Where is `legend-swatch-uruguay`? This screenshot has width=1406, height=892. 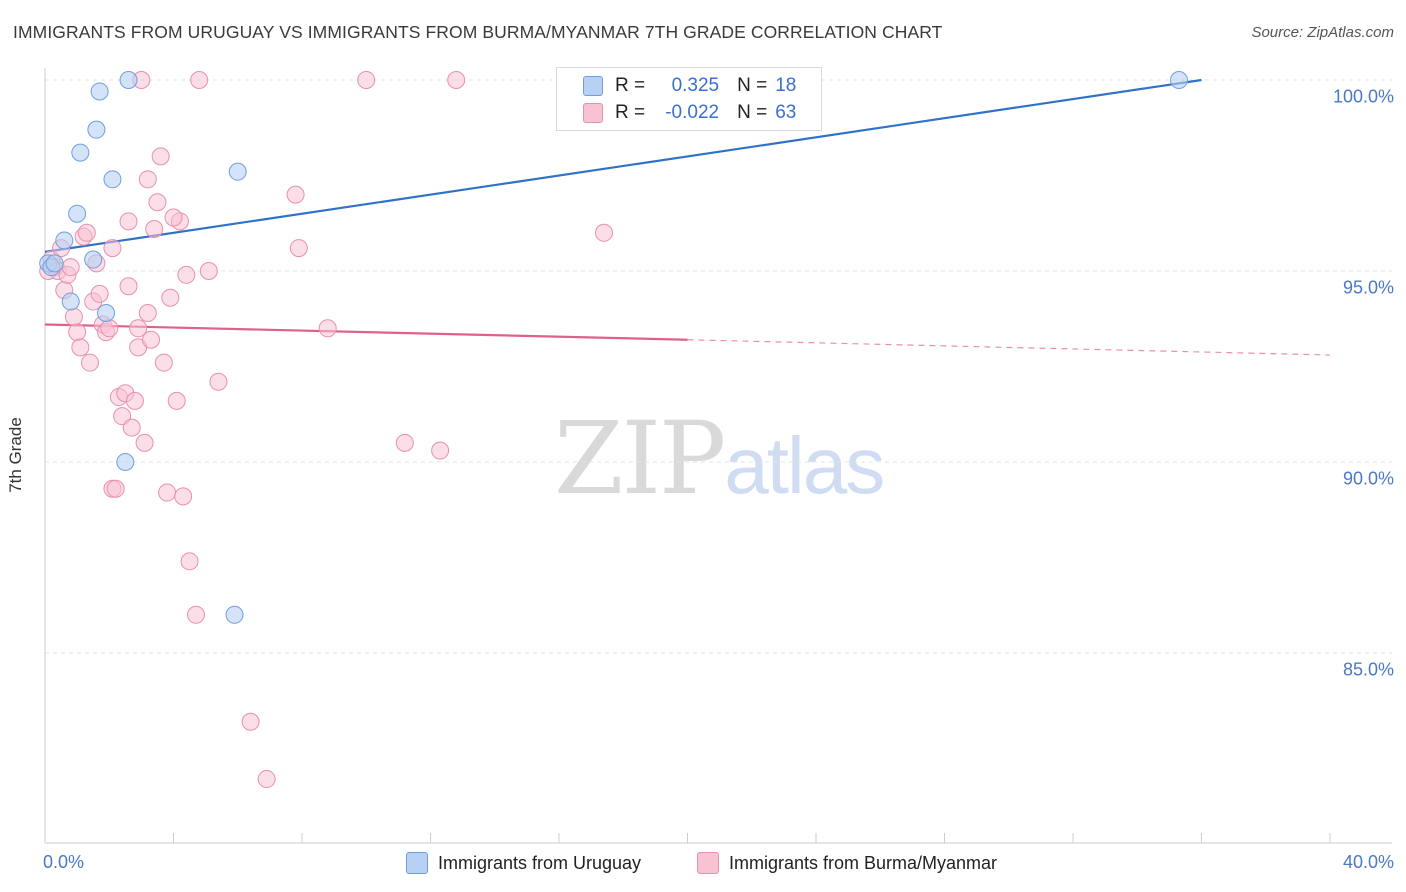 legend-swatch-uruguay is located at coordinates (593, 86).